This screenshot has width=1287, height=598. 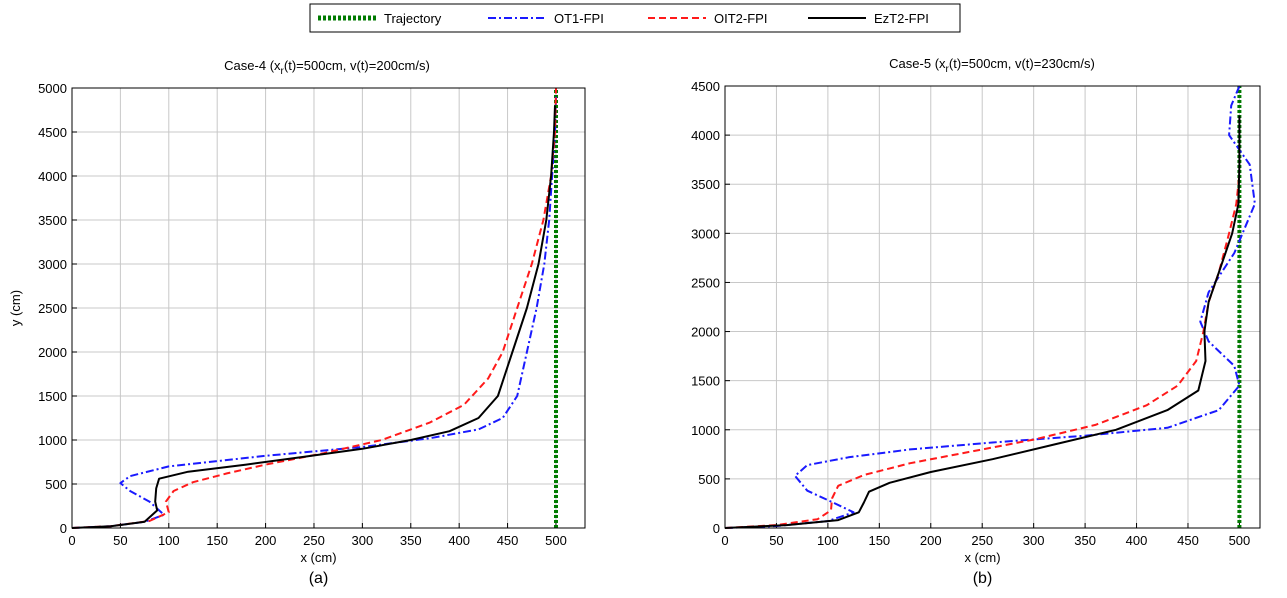 I want to click on chart-title-part: Case-4 (x, so click(x=252, y=65).